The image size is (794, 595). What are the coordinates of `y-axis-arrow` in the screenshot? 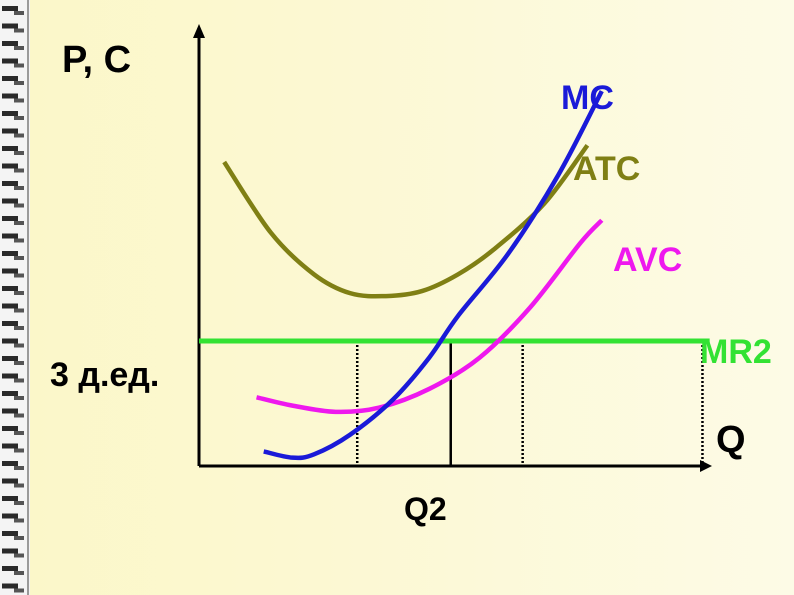 It's located at (199, 31).